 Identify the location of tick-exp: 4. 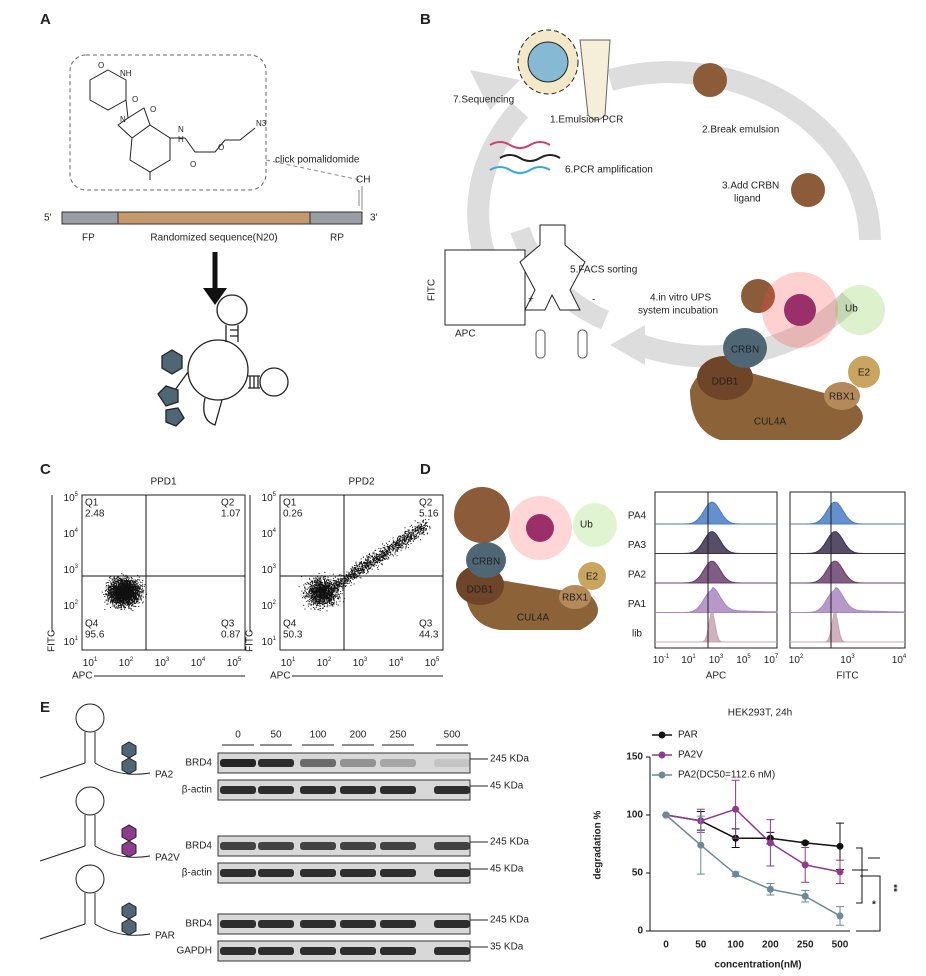
(77, 531).